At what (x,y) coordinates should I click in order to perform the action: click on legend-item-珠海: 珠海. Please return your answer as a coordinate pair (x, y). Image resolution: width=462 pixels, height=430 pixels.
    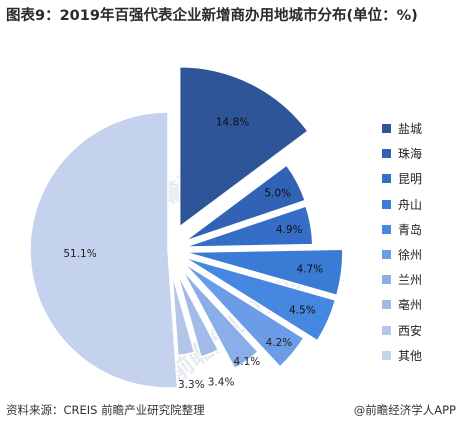
    Looking at the image, I should click on (402, 153).